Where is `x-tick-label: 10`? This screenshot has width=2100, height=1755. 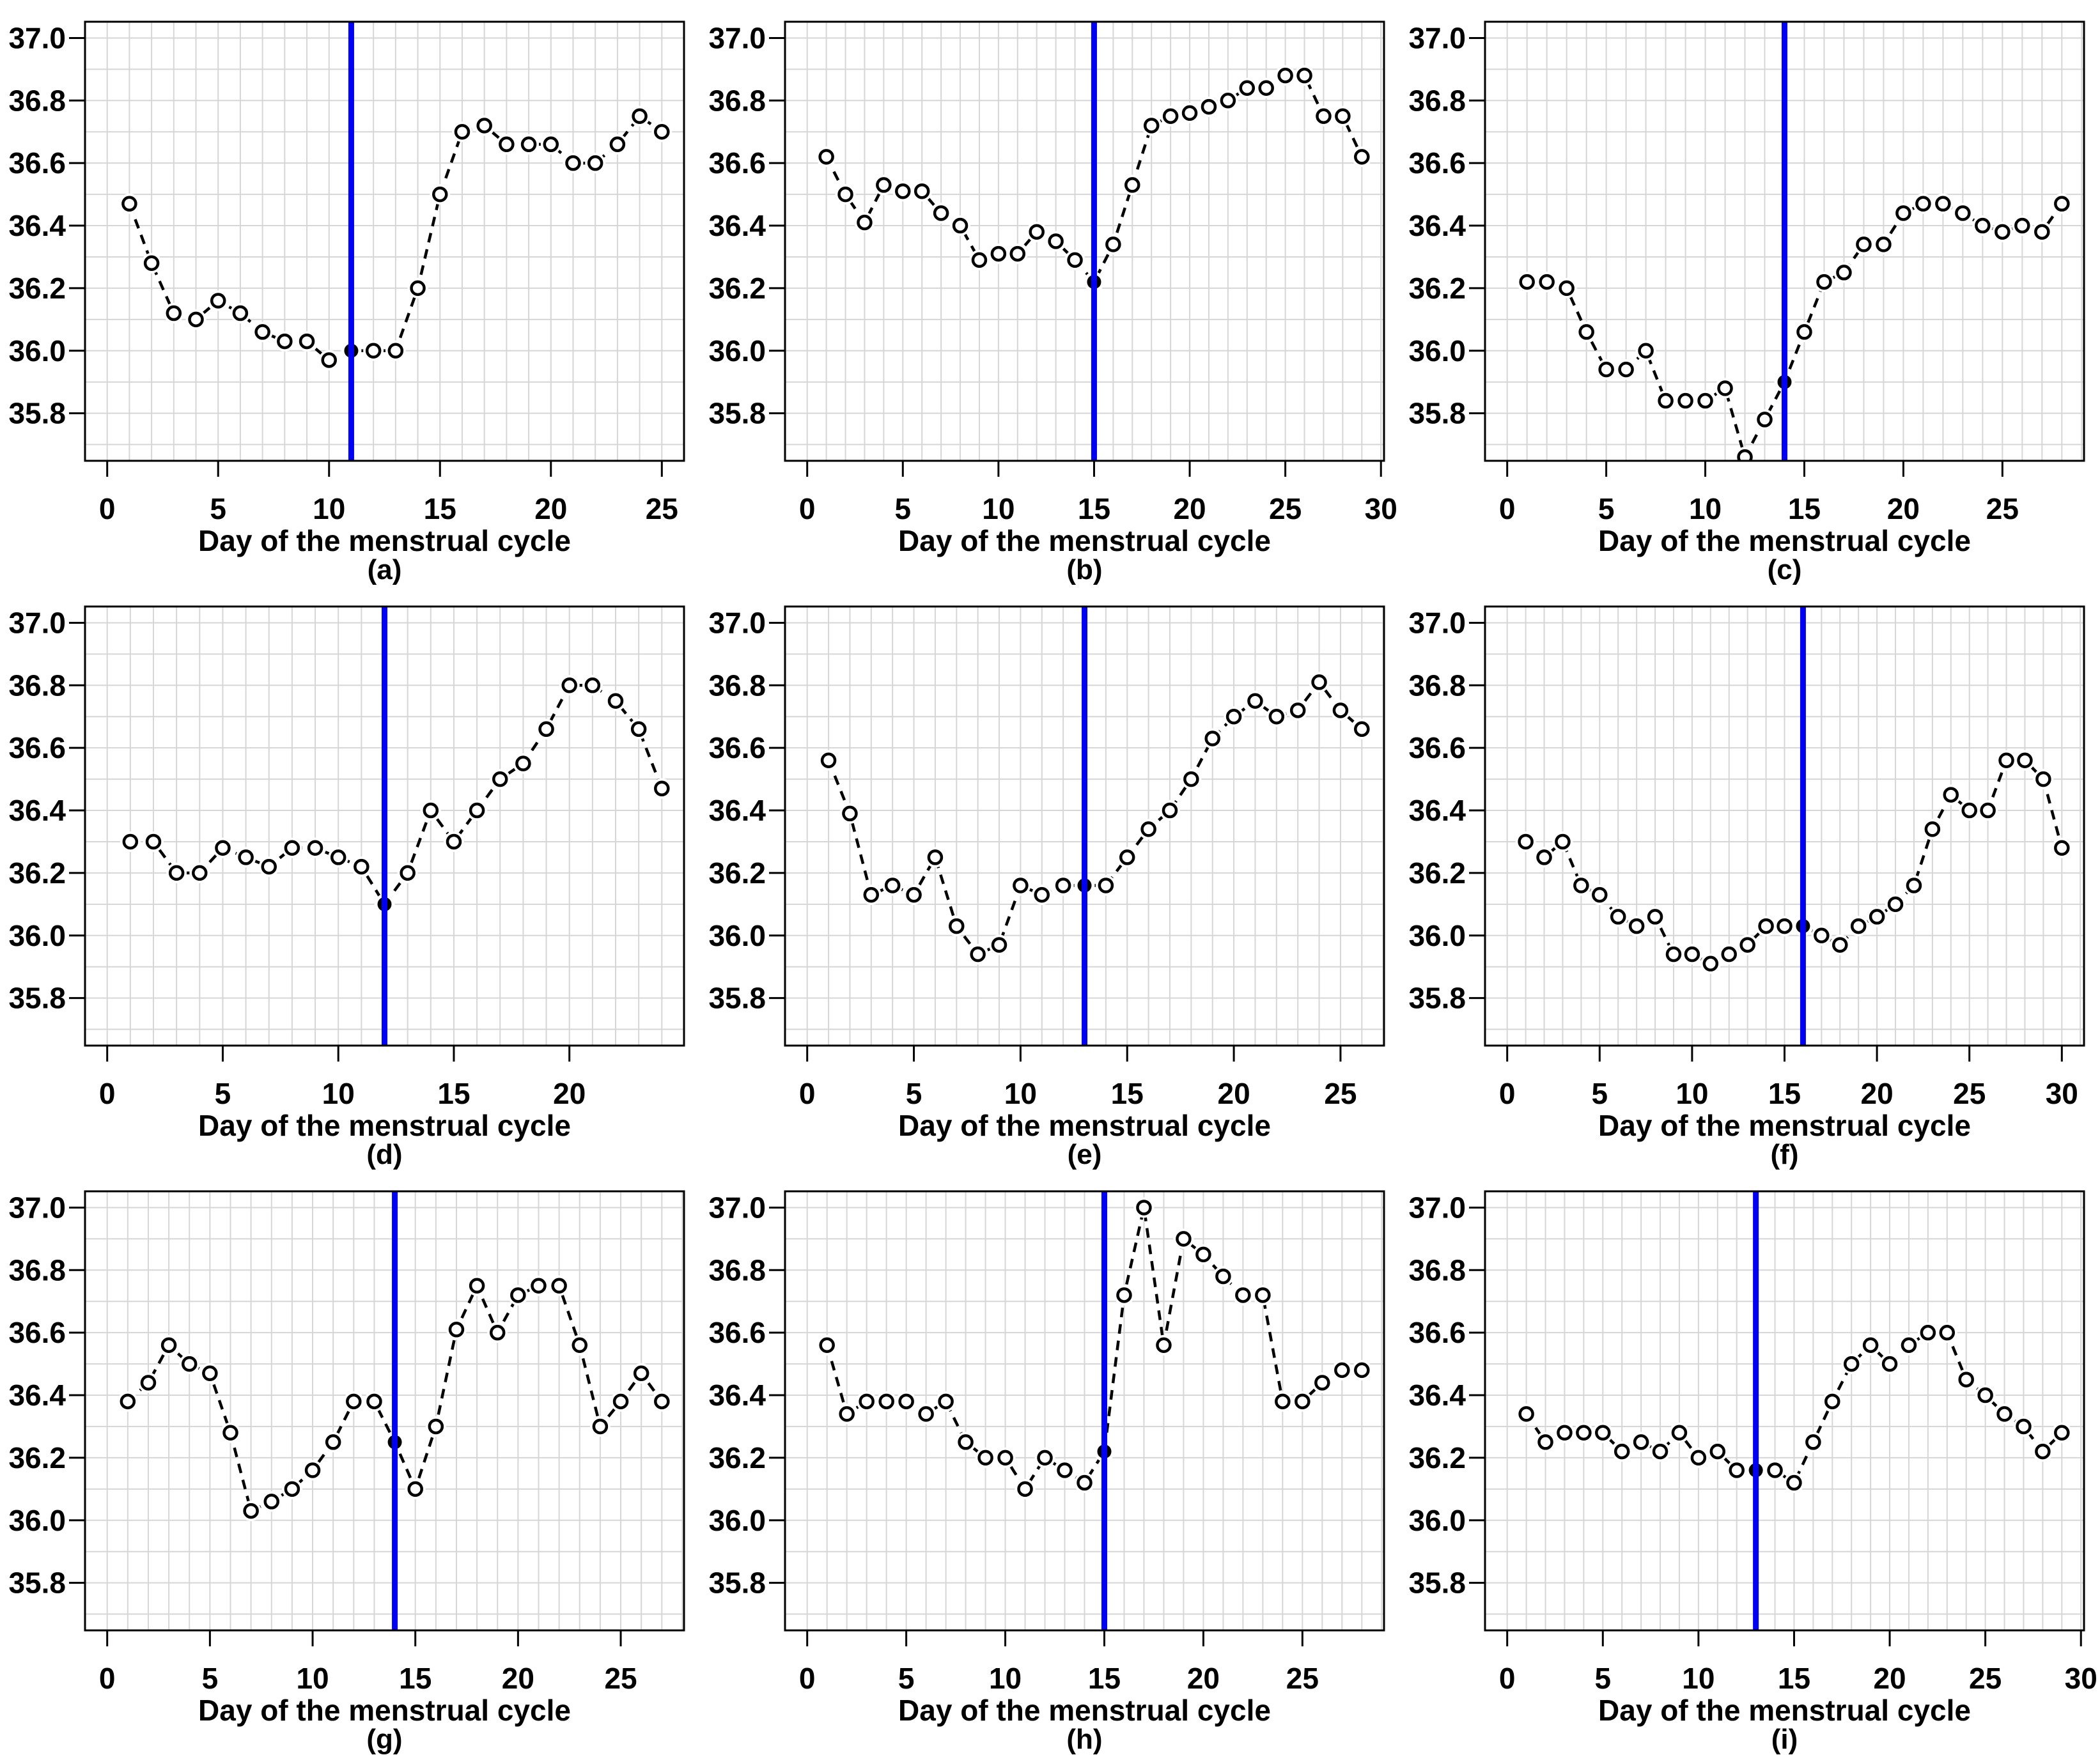 x-tick-label: 10 is located at coordinates (1705, 508).